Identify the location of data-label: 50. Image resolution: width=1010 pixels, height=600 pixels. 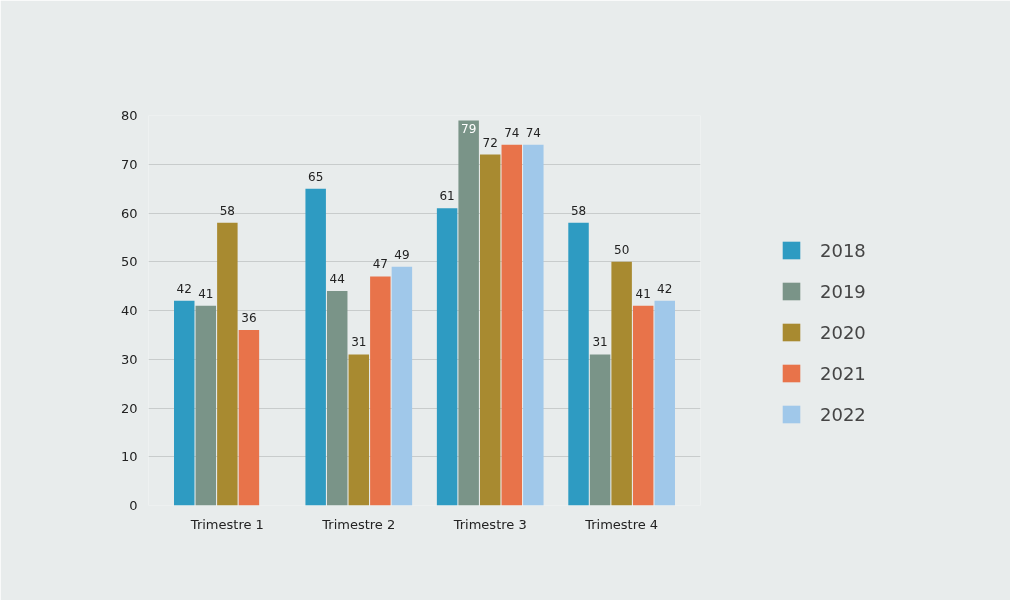
(622, 249).